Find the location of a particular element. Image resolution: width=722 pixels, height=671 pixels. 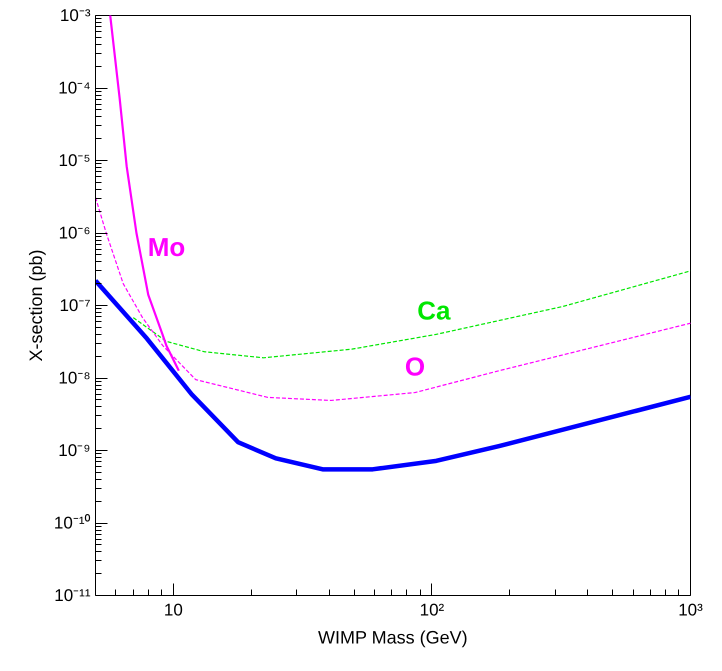

series-label: O is located at coordinates (415, 367).